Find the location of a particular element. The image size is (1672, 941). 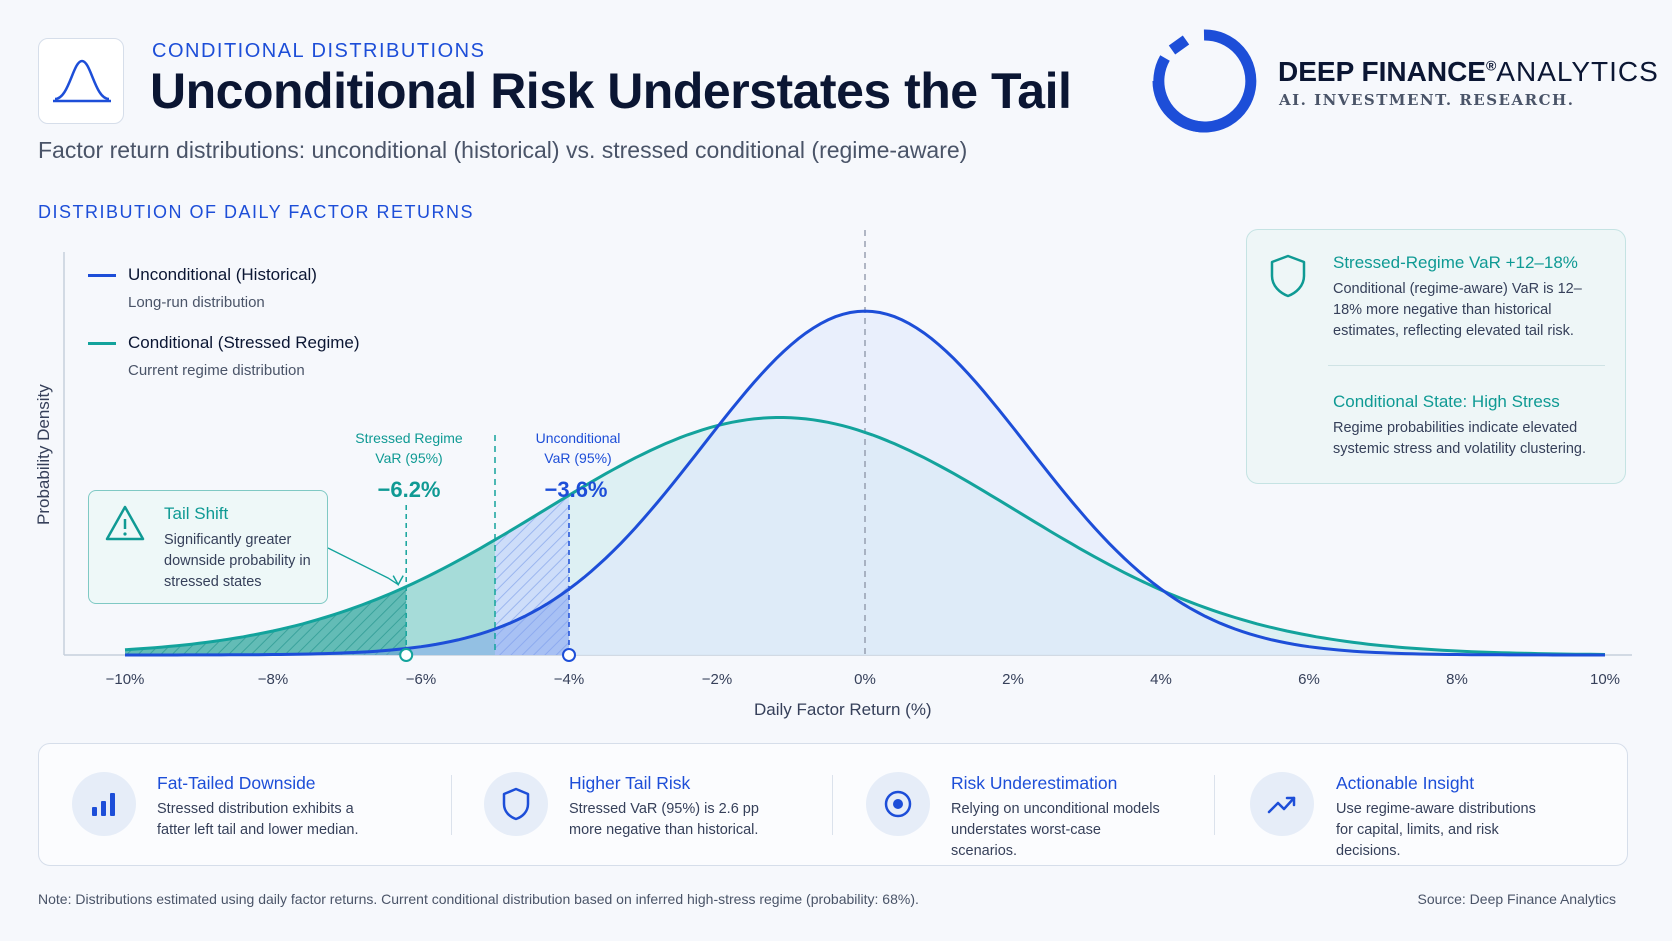

var-label-stressed-line1: Stressed Regime is located at coordinates (409, 438).